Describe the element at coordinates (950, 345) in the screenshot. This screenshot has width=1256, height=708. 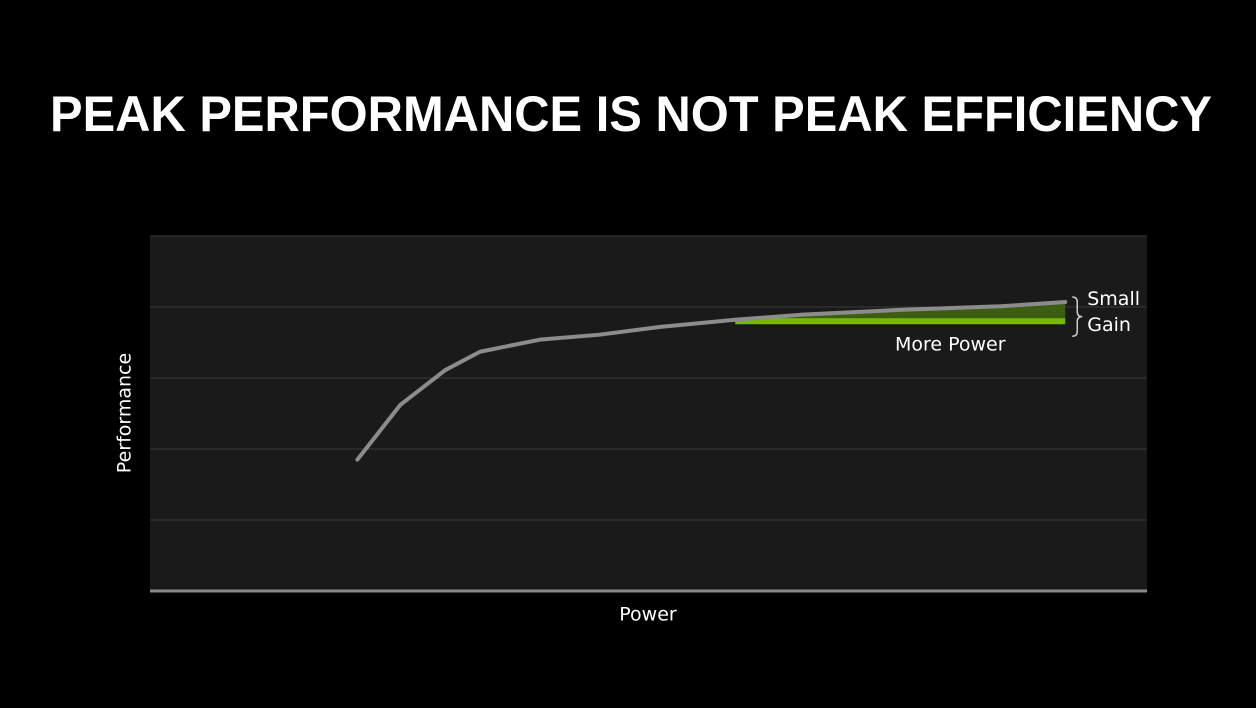
I see `more-power-label: More Power` at that location.